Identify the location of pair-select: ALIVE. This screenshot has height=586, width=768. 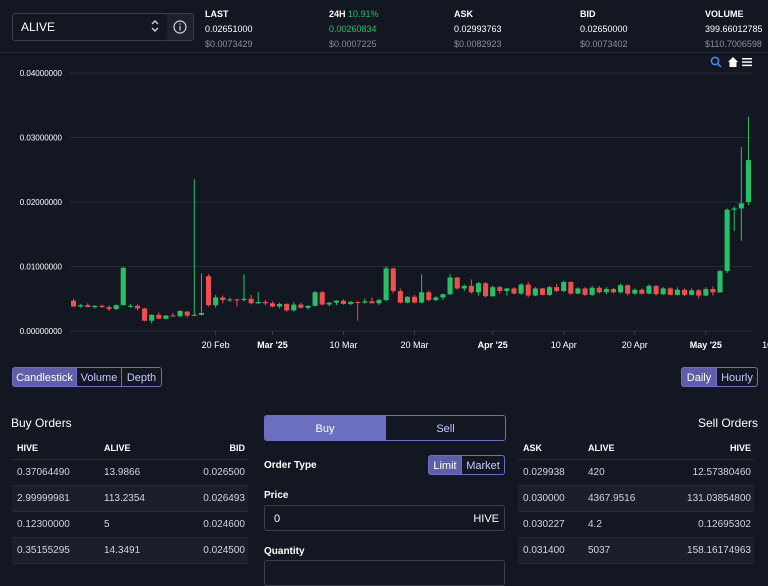
(90, 27).